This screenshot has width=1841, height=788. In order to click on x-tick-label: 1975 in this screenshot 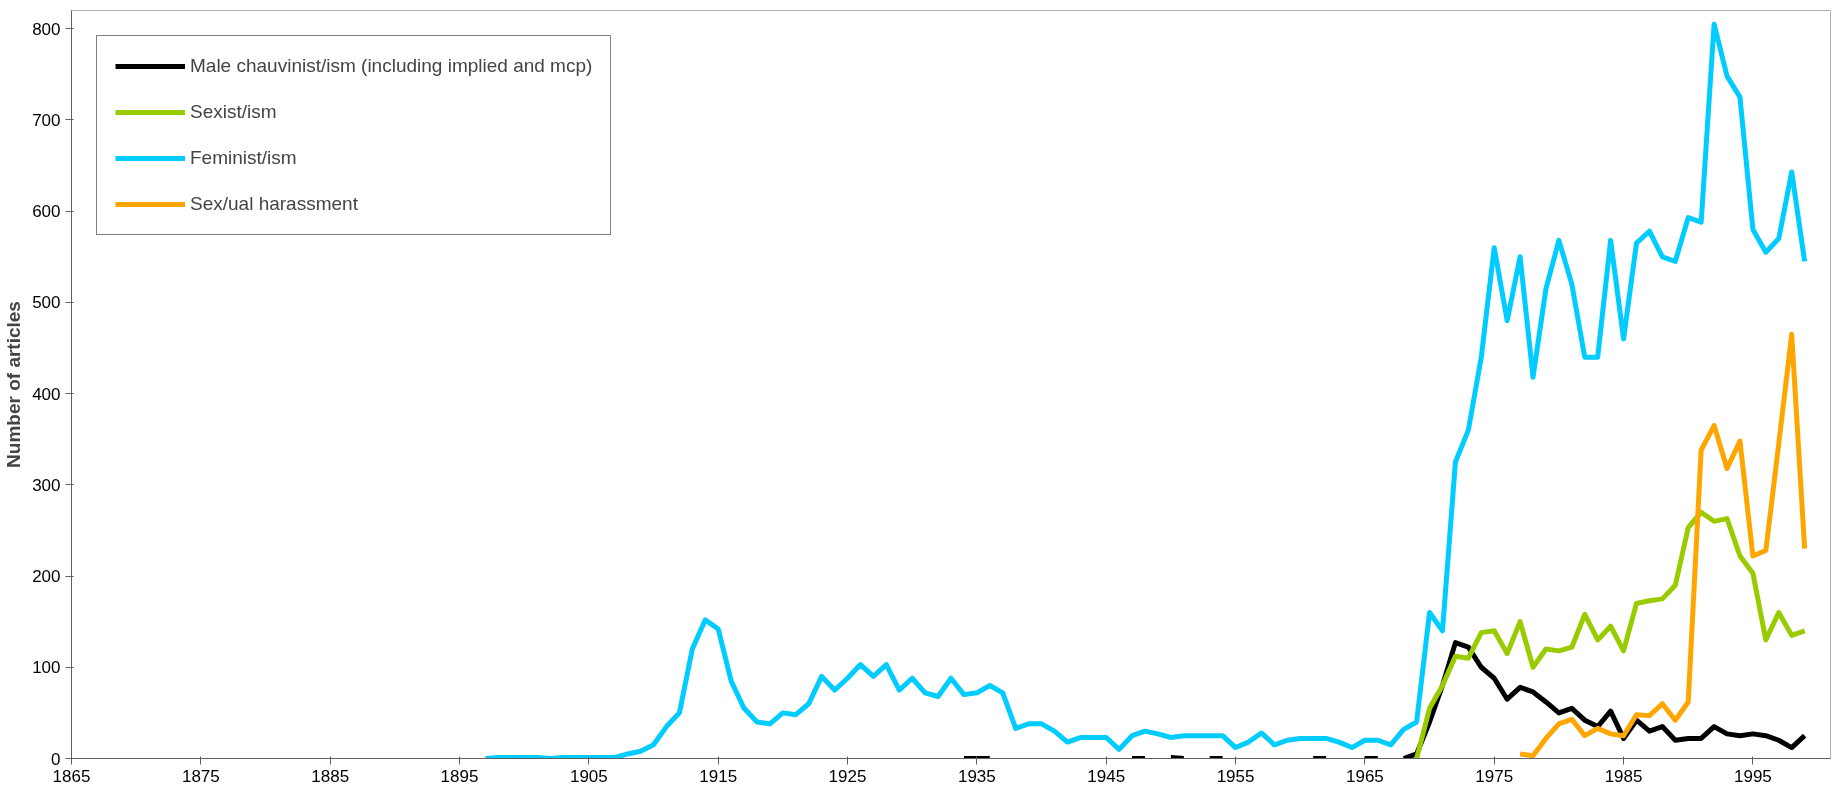, I will do `click(1494, 776)`.